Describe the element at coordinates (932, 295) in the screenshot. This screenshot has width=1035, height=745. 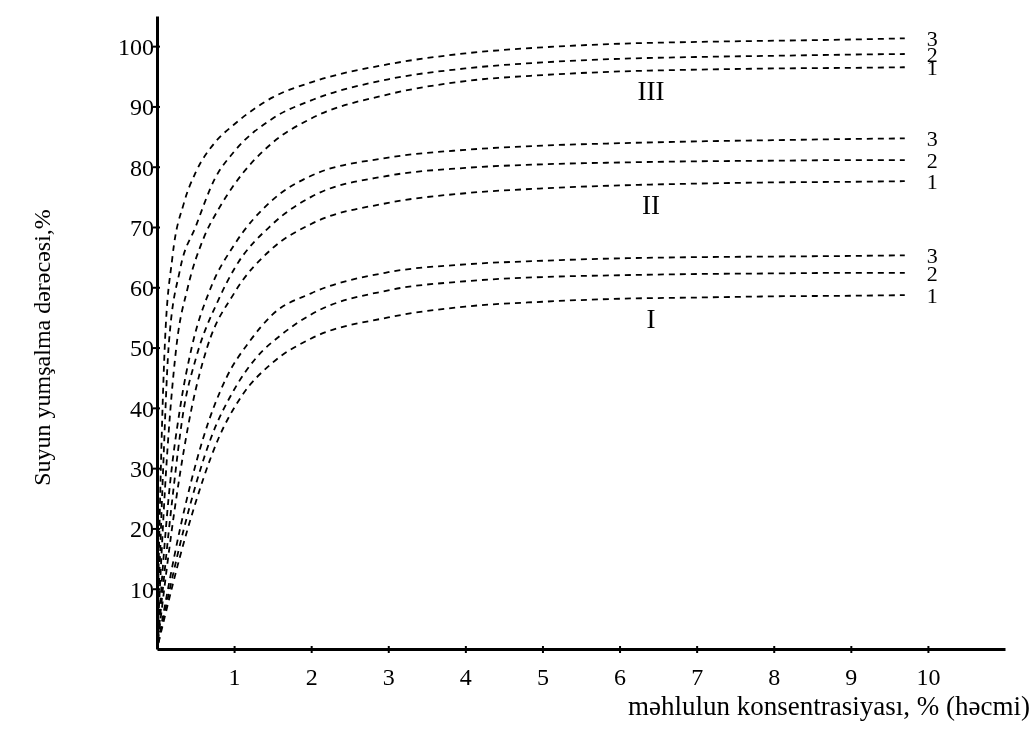
I see `series-label: 1` at that location.